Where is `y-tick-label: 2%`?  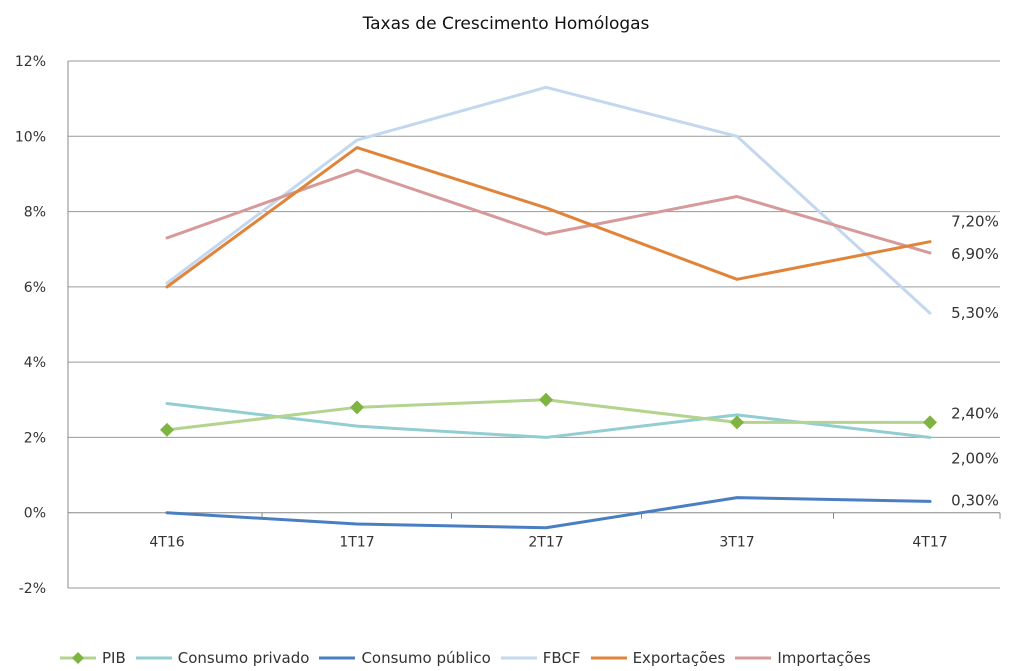
y-tick-label: 2% is located at coordinates (35, 438).